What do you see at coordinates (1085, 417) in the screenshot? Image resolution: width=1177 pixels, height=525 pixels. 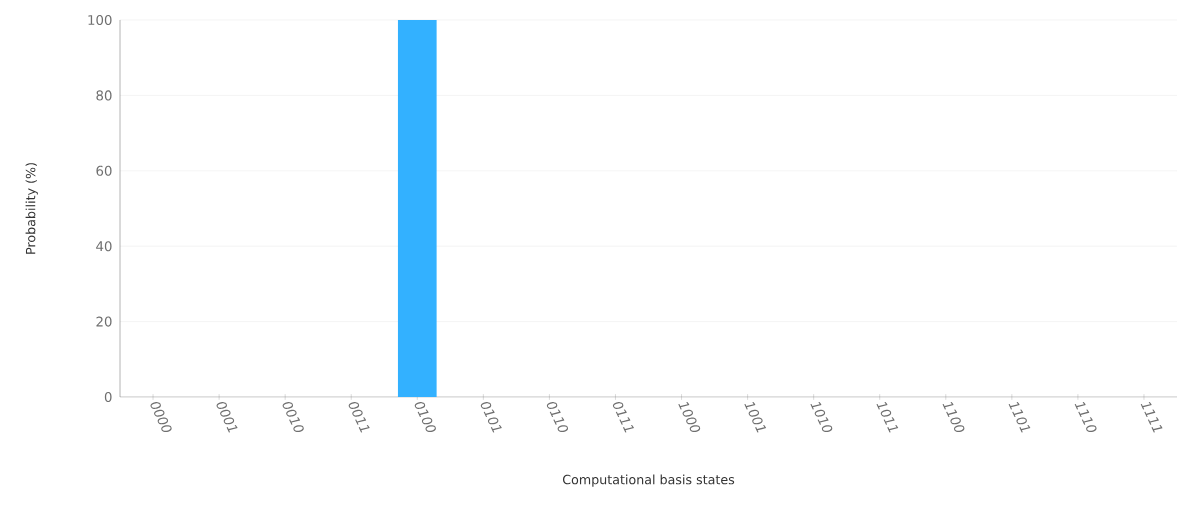 I see `x-tick-label: 1110` at bounding box center [1085, 417].